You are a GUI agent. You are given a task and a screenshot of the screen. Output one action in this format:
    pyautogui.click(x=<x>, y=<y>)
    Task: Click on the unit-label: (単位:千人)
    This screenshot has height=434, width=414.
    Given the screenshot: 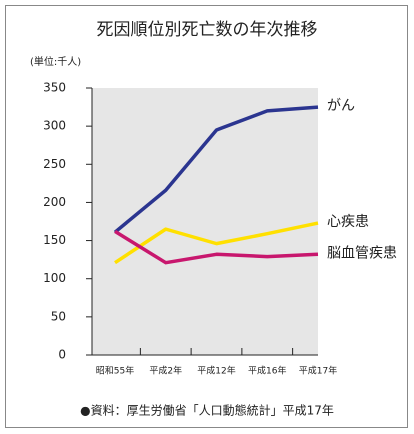 What is the action you would take?
    pyautogui.click(x=55, y=61)
    